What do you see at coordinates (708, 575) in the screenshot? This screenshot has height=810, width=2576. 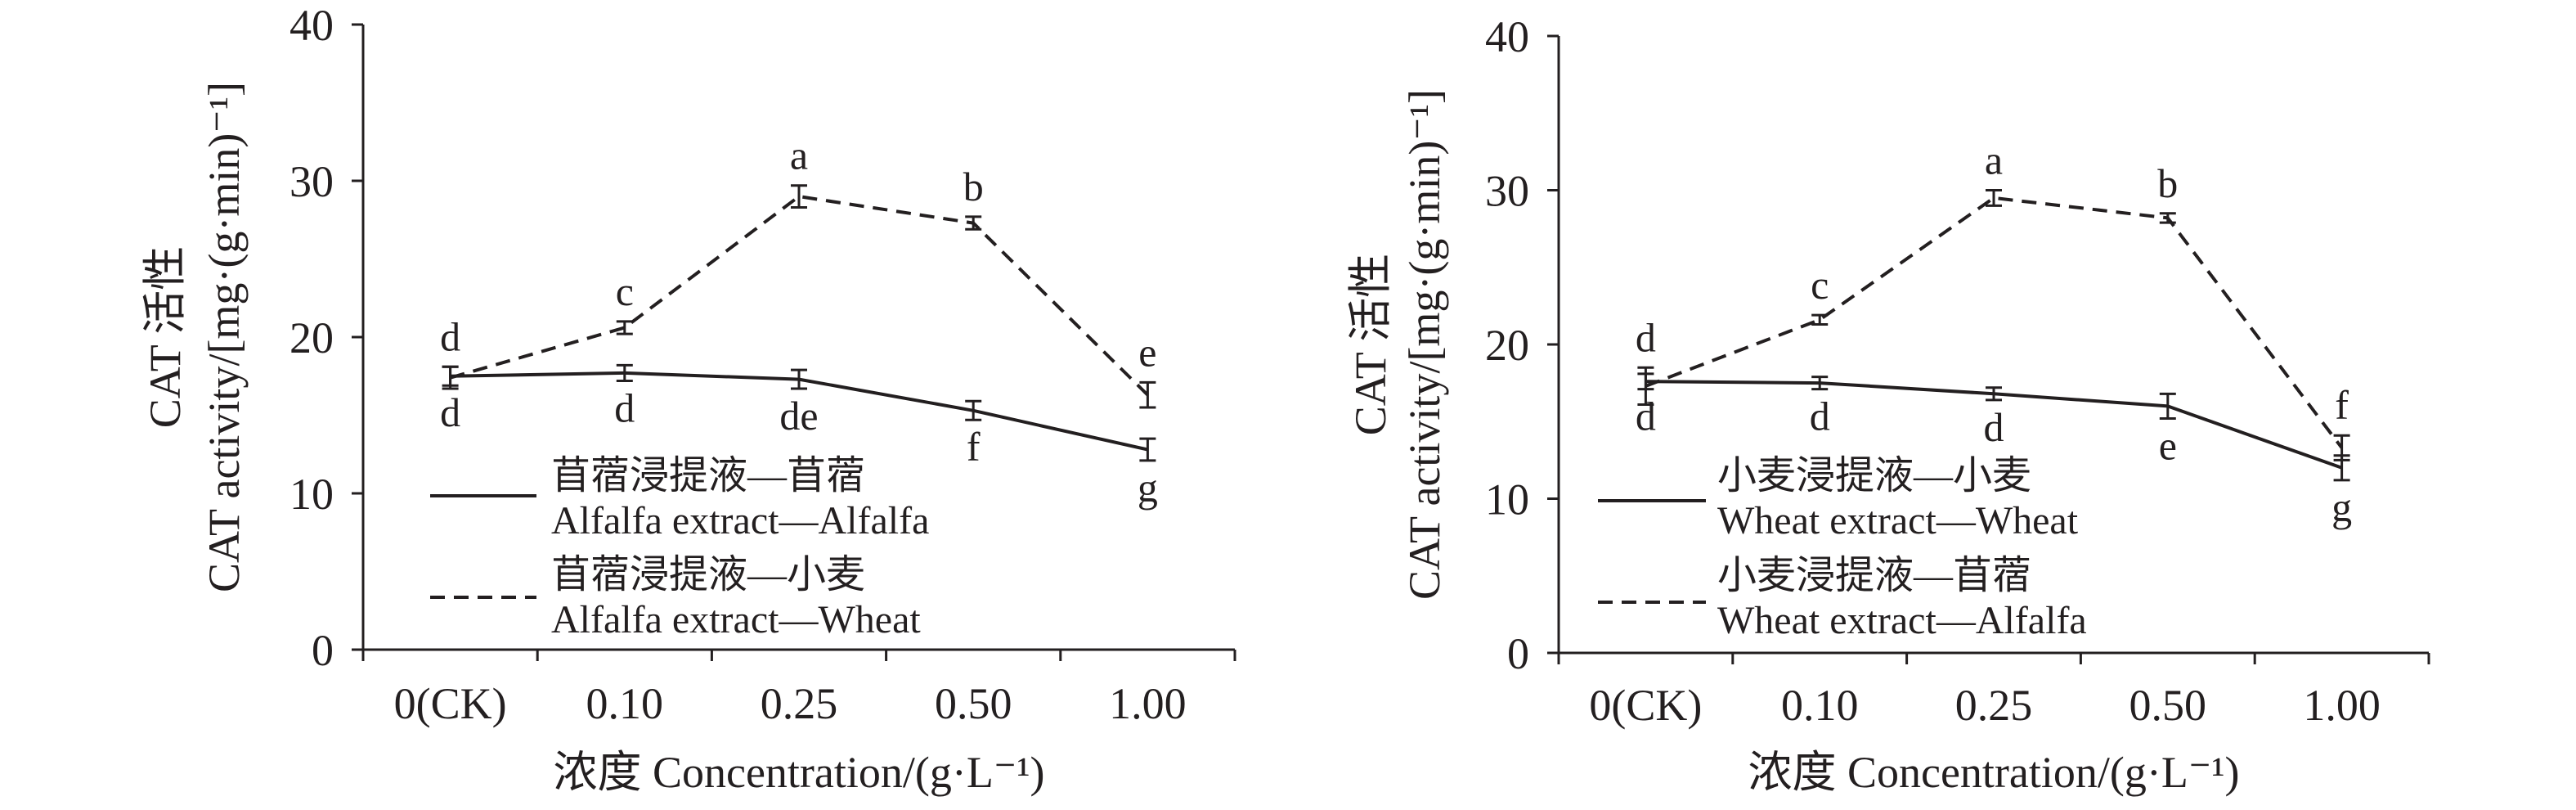 I see `legend-label-cn: 苜蓿浸提液—小麦` at bounding box center [708, 575].